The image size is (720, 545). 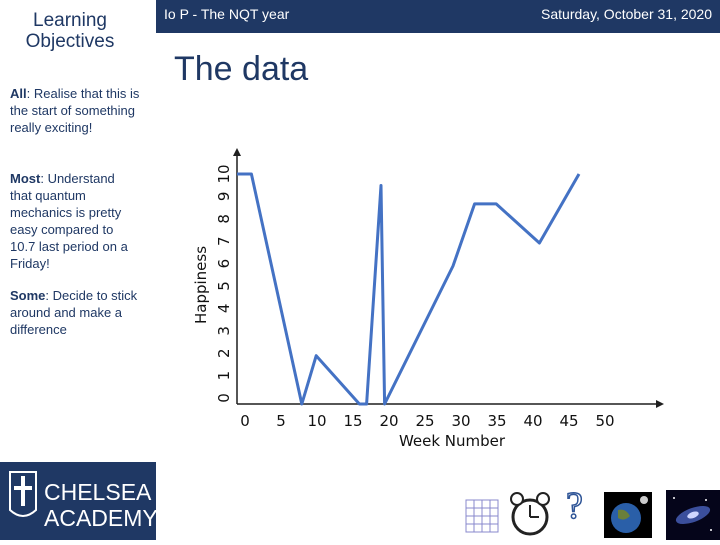 What do you see at coordinates (224, 241) in the screenshot?
I see `y-tick-label: 7` at bounding box center [224, 241].